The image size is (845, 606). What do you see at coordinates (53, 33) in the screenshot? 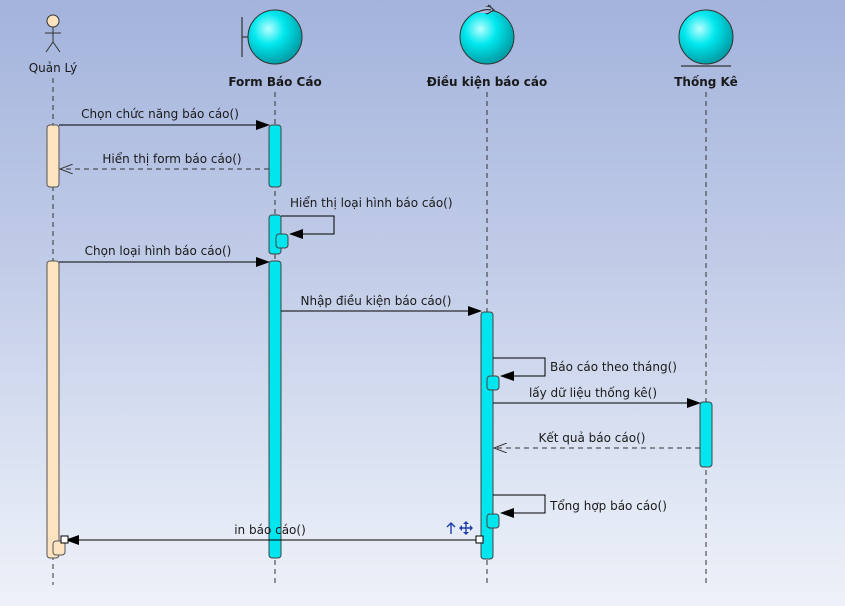
I see `actor-icon` at bounding box center [53, 33].